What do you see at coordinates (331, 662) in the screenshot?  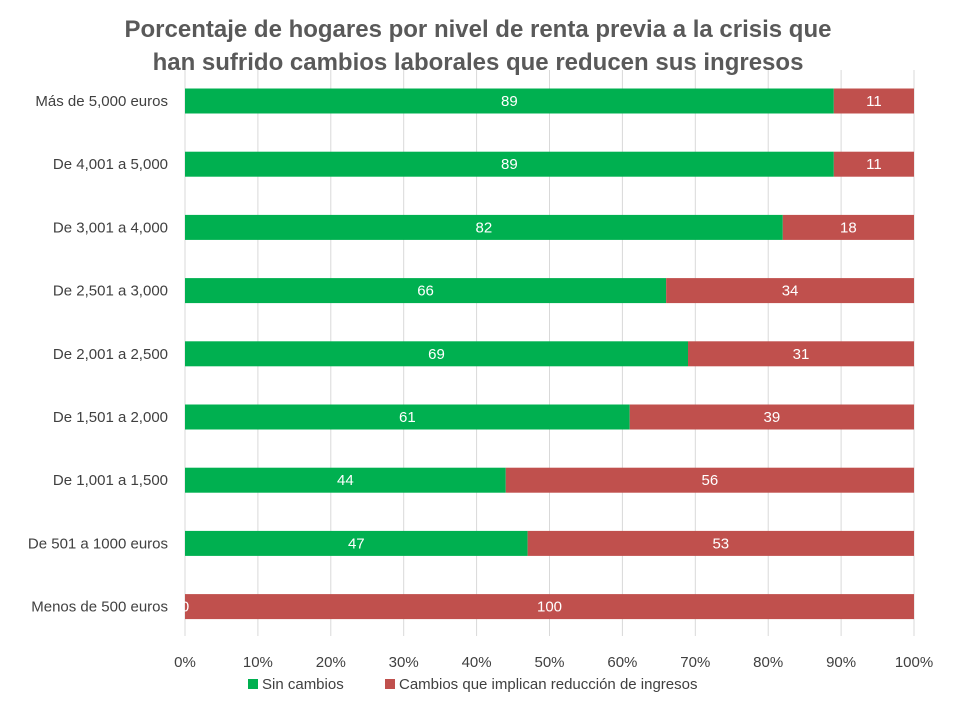 I see `x-tick-label: 20%` at bounding box center [331, 662].